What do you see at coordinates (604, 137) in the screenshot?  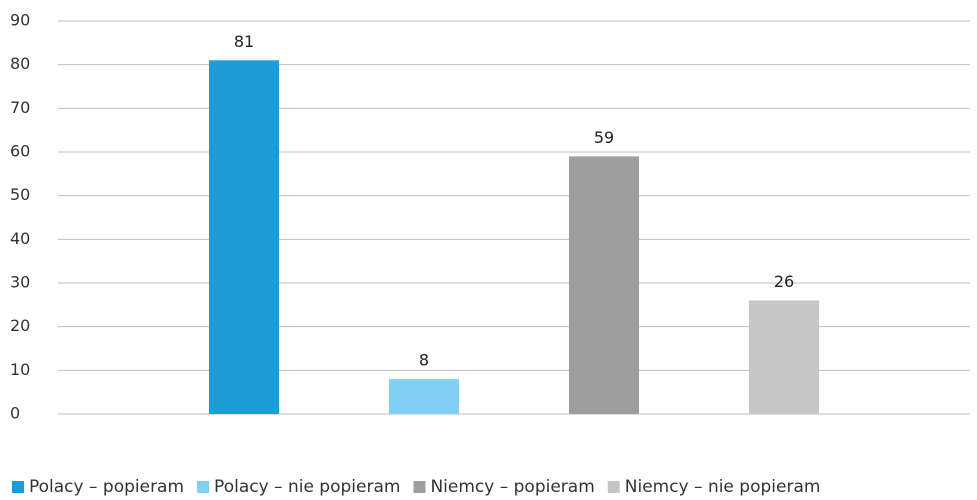 I see `value-label: 59` at bounding box center [604, 137].